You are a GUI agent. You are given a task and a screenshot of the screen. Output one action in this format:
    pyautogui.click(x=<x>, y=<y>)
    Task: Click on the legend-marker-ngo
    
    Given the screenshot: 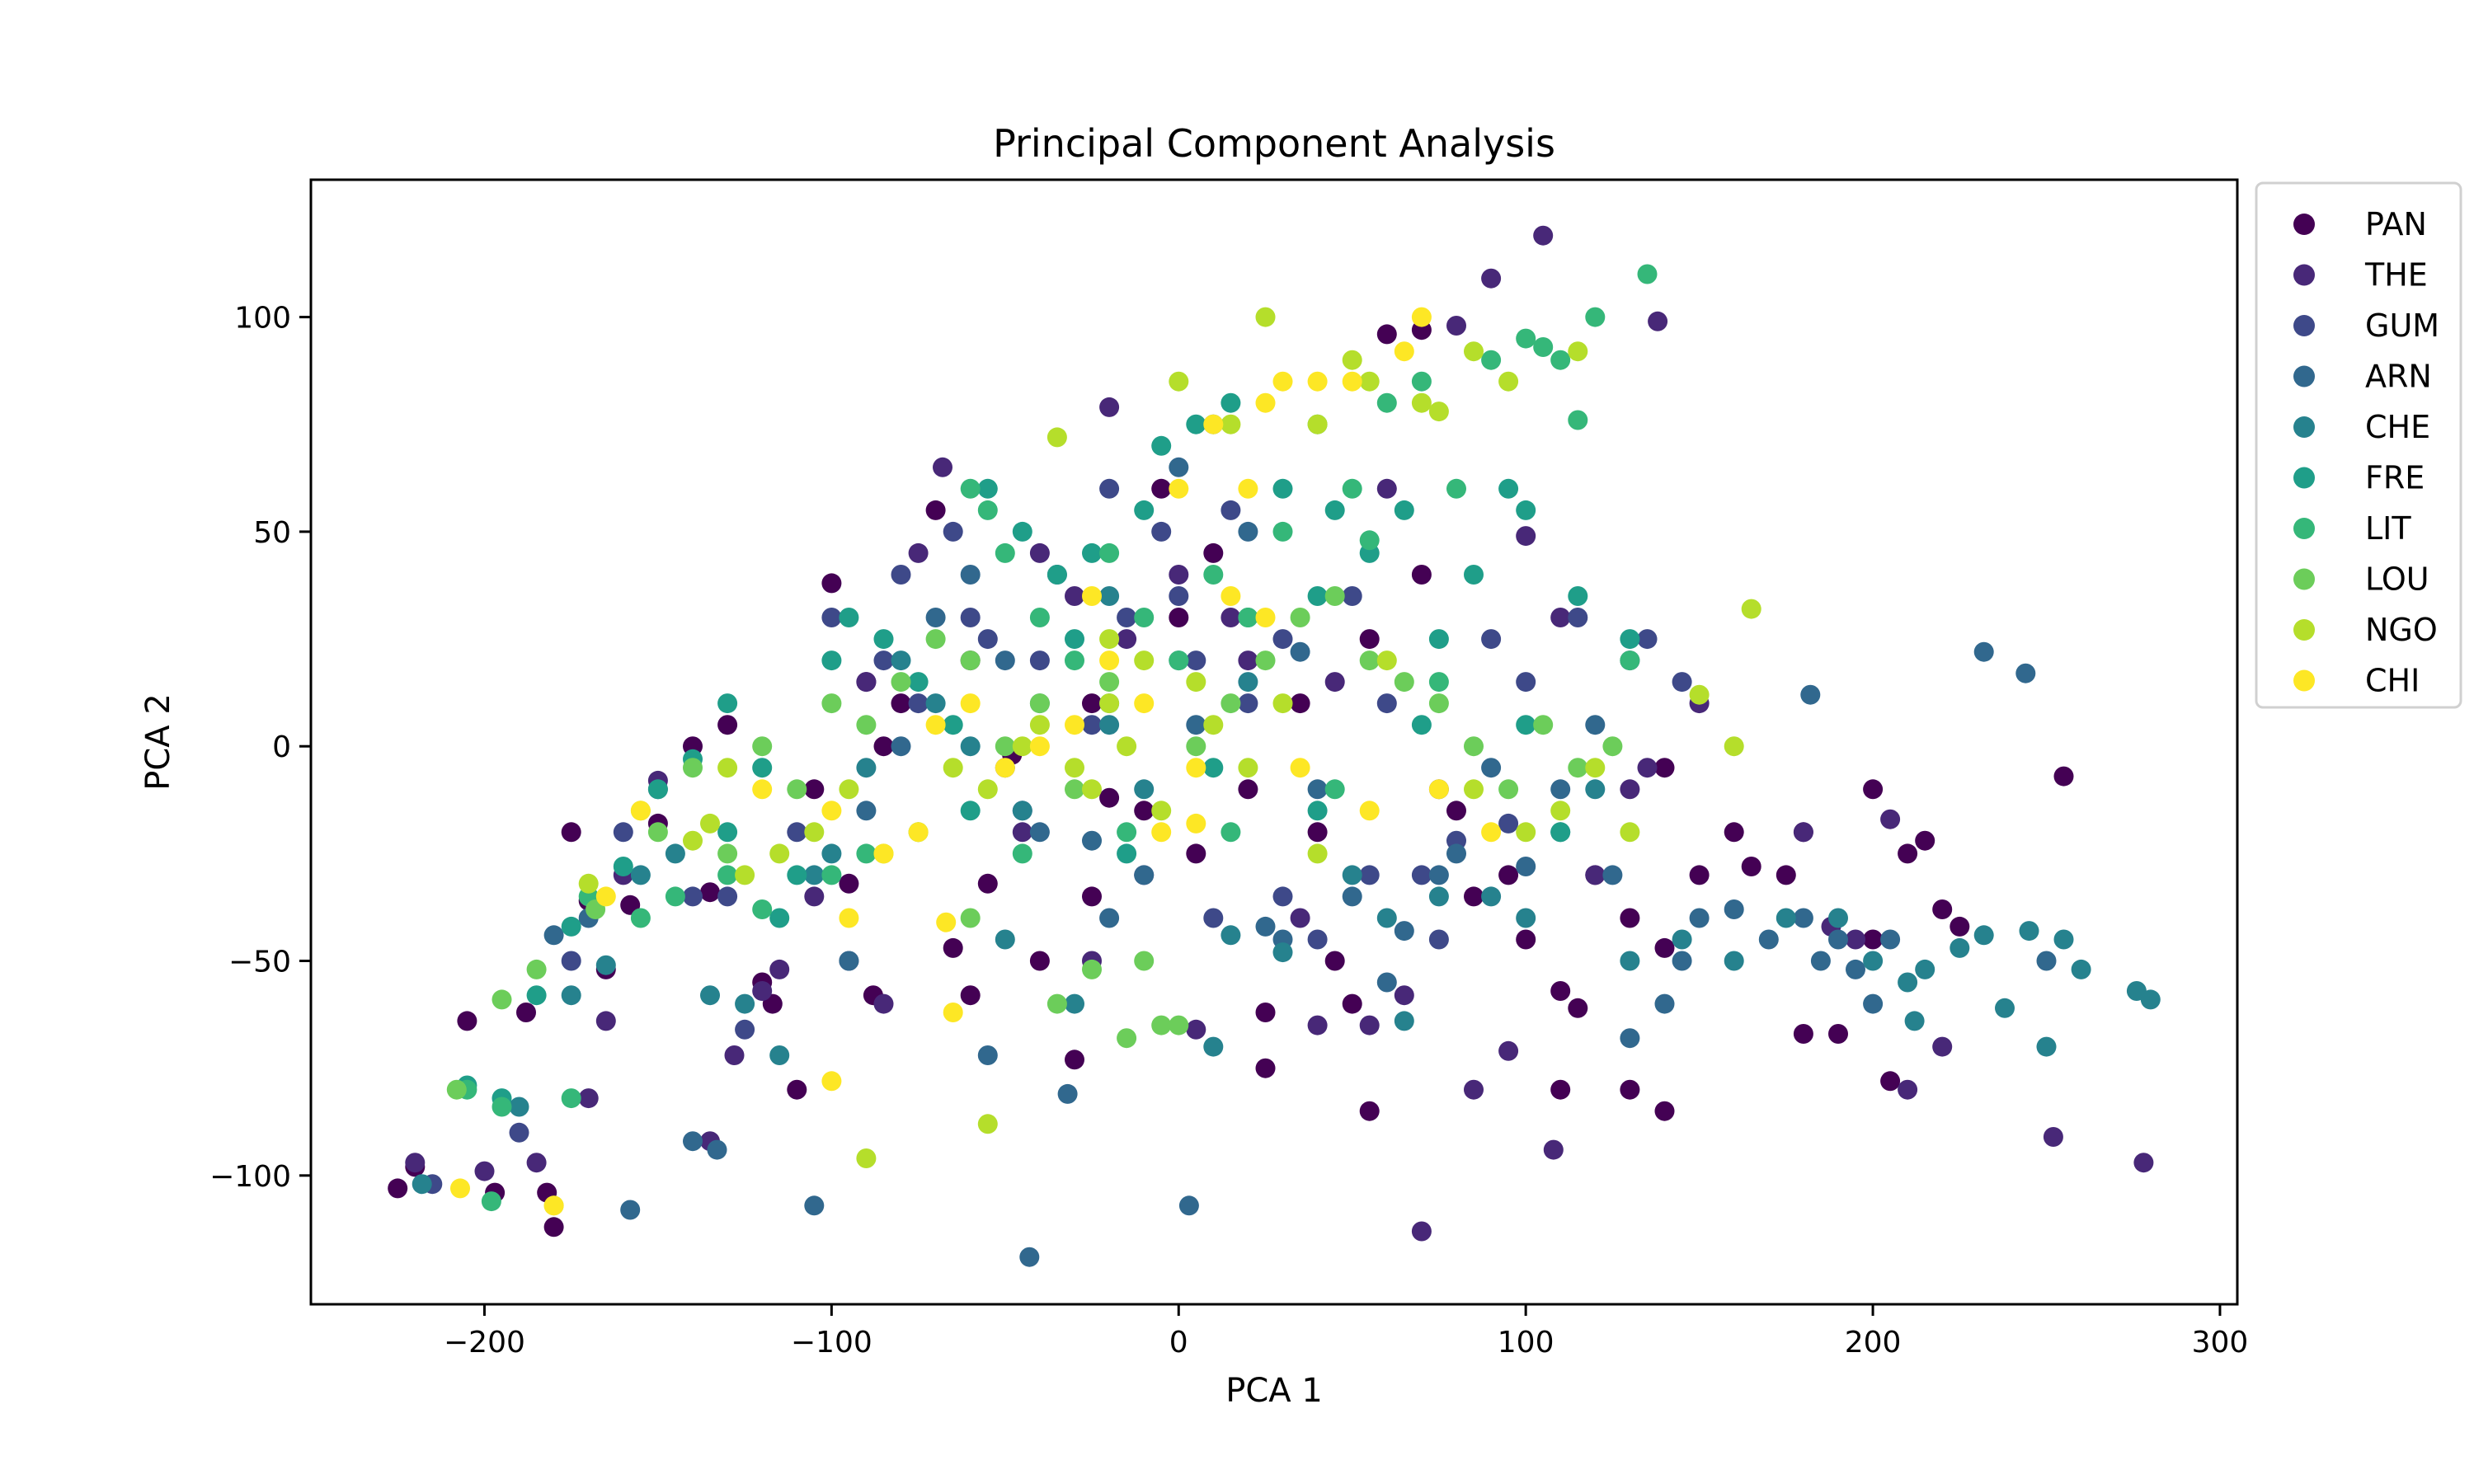 What is the action you would take?
    pyautogui.click(x=2304, y=630)
    